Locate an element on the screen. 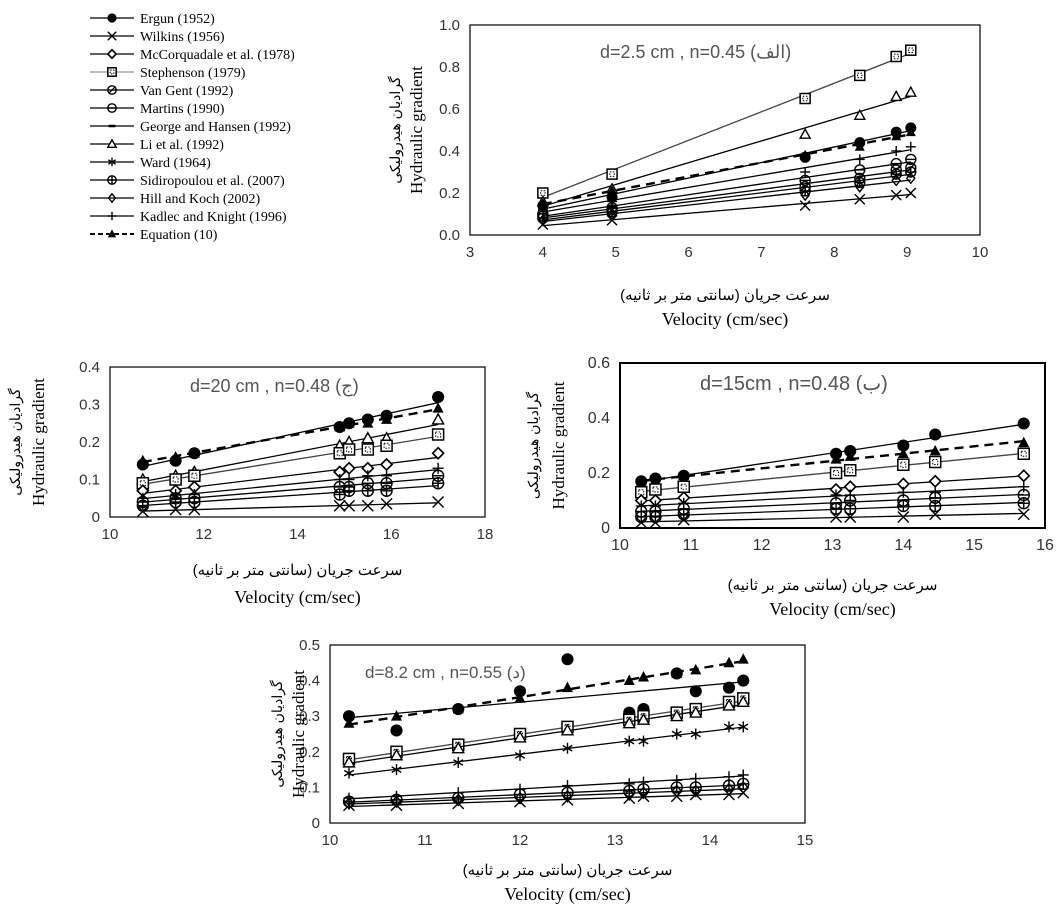 This screenshot has width=1062, height=910. legend-item: Ward (1964) is located at coordinates (150, 163).